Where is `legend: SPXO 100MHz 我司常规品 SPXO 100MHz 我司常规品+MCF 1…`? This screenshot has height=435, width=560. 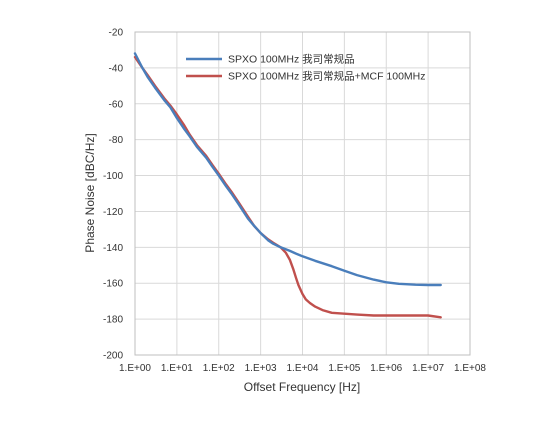
legend: SPXO 100MHz 我司常规品 SPXO 100MHz 我司常规品+MCF 1… is located at coordinates (306, 68).